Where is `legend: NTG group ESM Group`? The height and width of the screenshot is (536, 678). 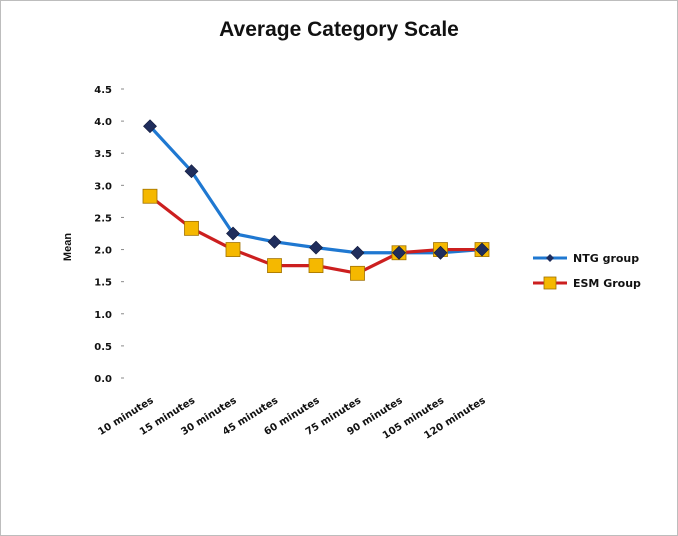
legend: NTG group ESM Group is located at coordinates (587, 271).